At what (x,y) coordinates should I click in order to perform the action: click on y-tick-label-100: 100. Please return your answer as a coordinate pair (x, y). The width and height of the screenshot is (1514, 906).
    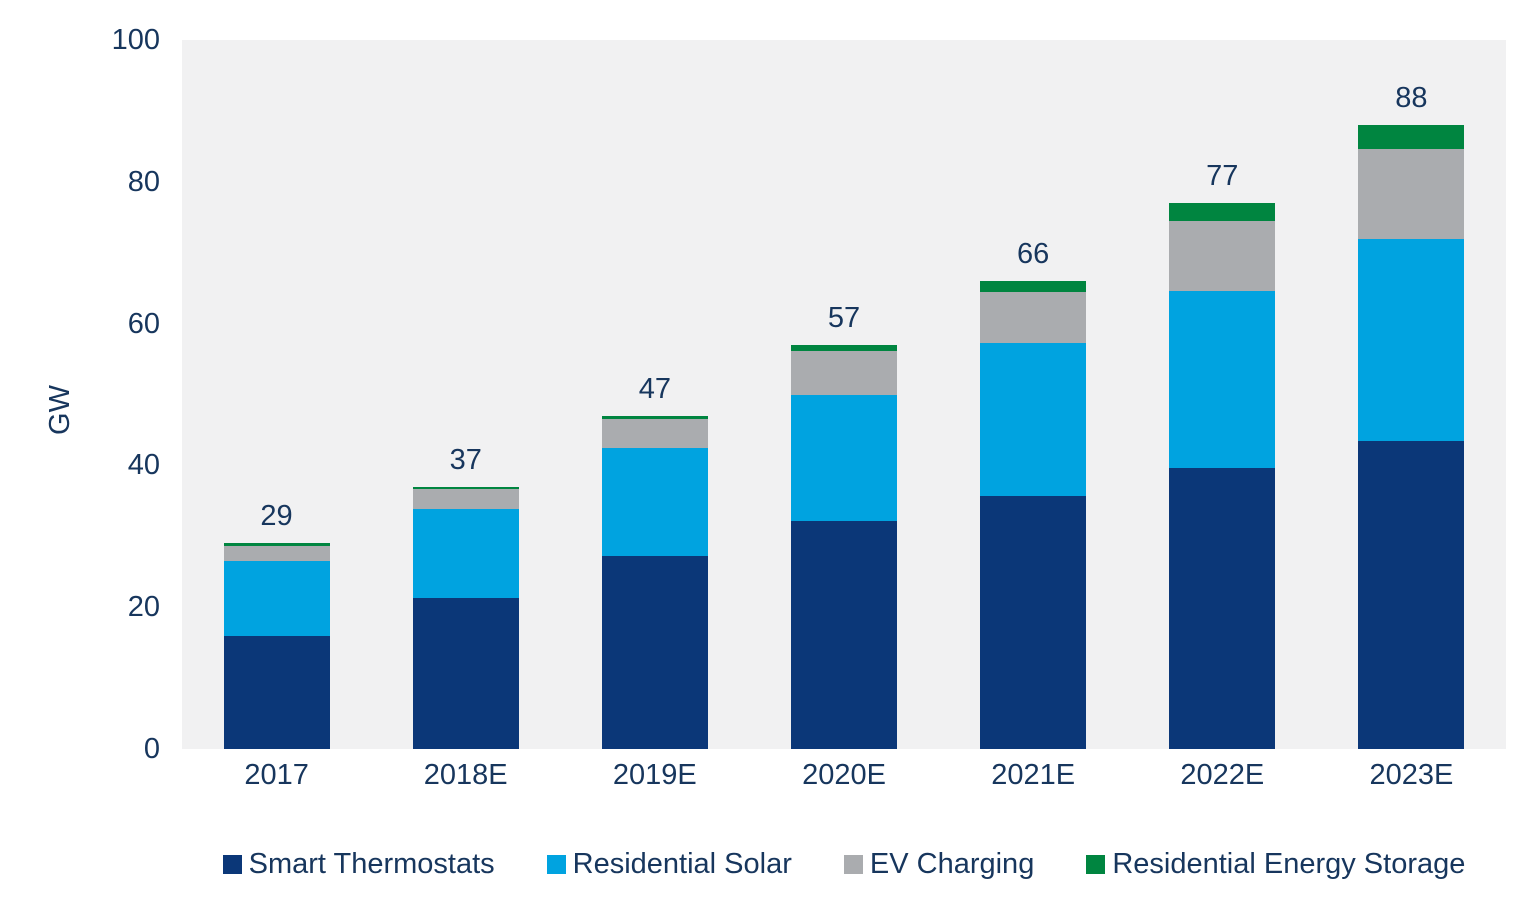
    Looking at the image, I should click on (135, 40).